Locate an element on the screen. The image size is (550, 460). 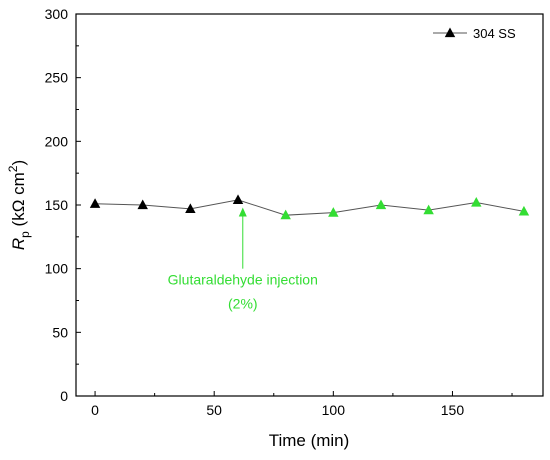
y-axis-title: Rp (kΩ cm2) is located at coordinates (19, 205).